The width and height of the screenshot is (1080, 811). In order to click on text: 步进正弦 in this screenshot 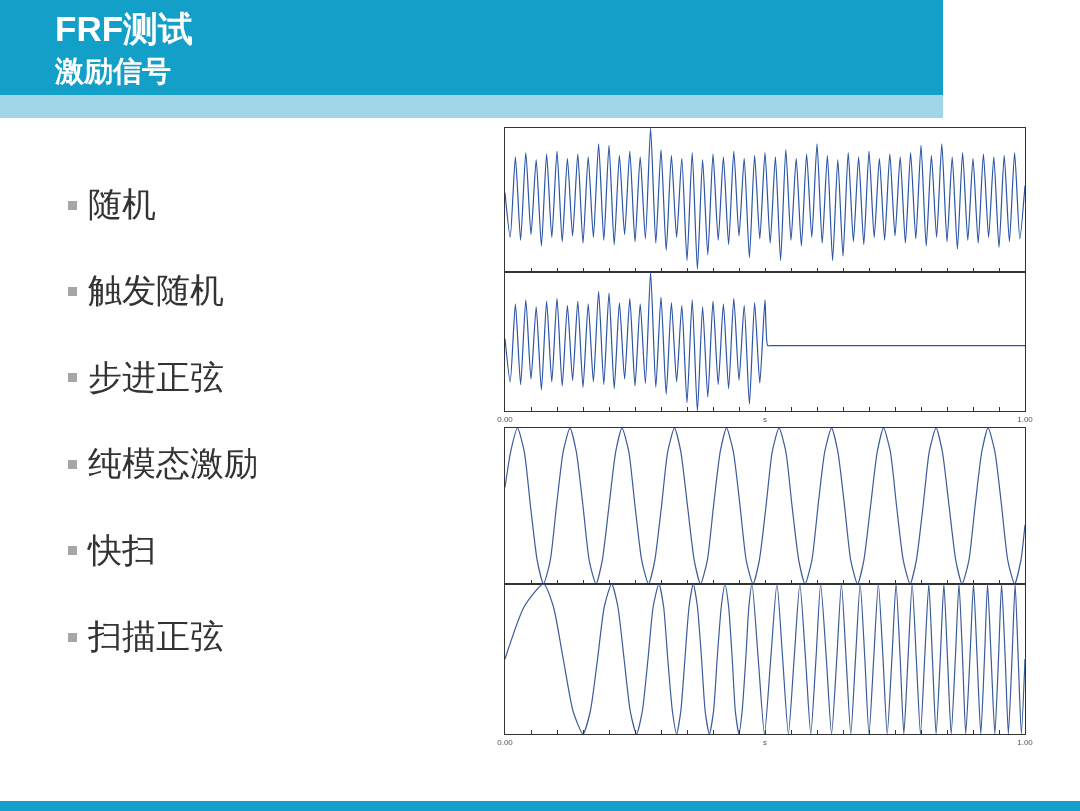, I will do `click(156, 377)`.